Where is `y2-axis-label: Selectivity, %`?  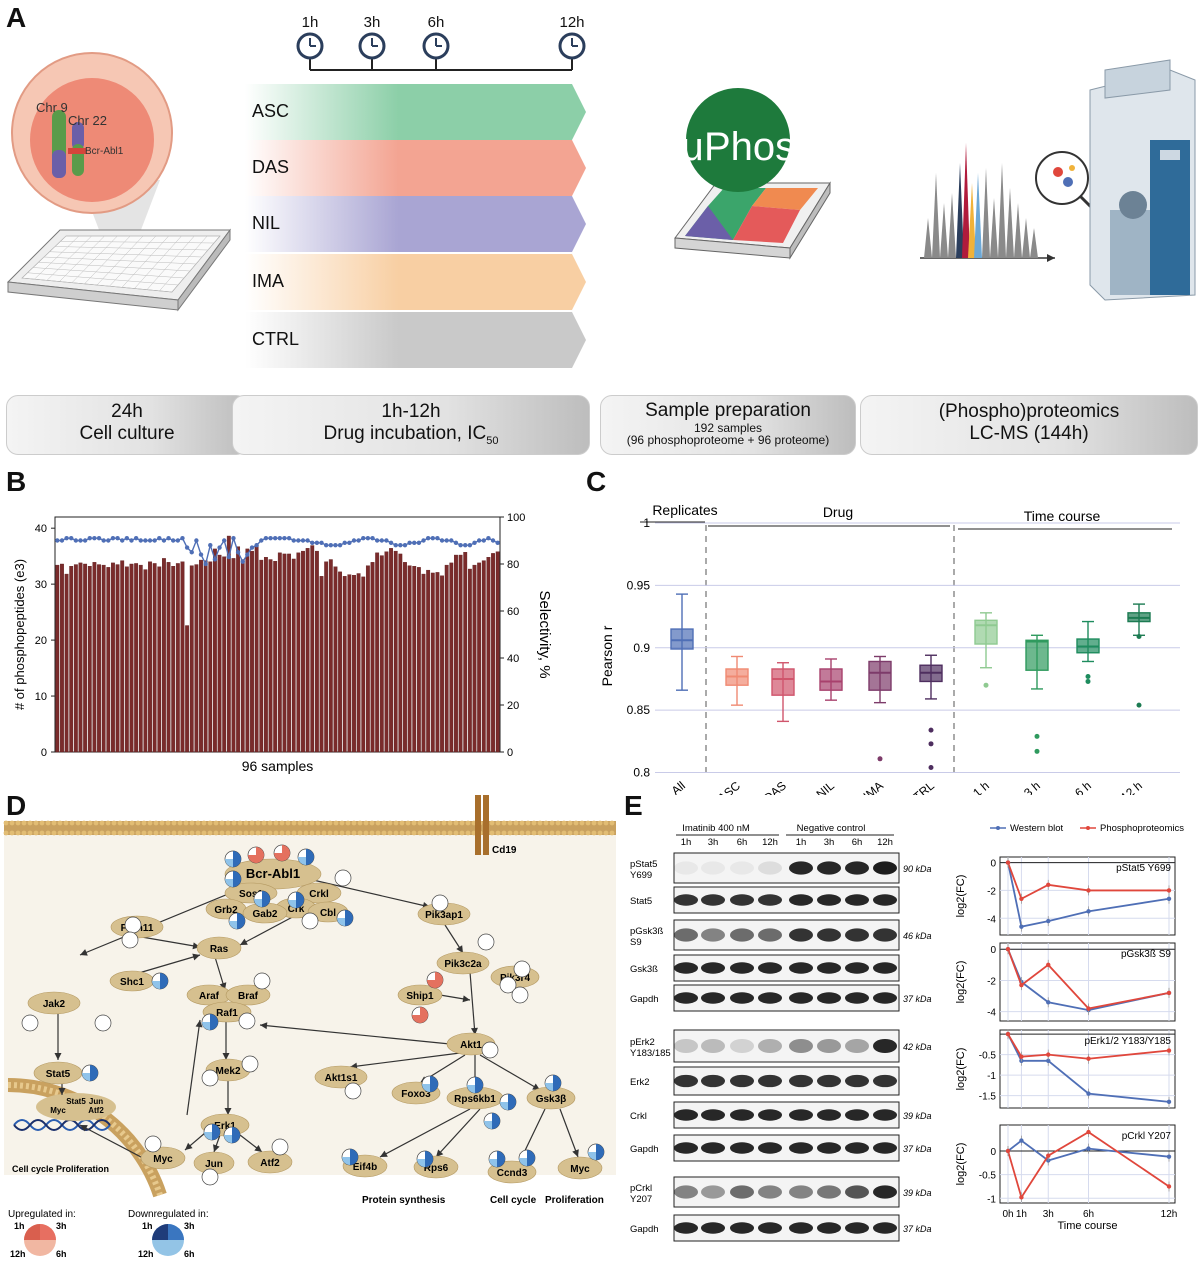 y2-axis-label: Selectivity, % is located at coordinates (544, 634).